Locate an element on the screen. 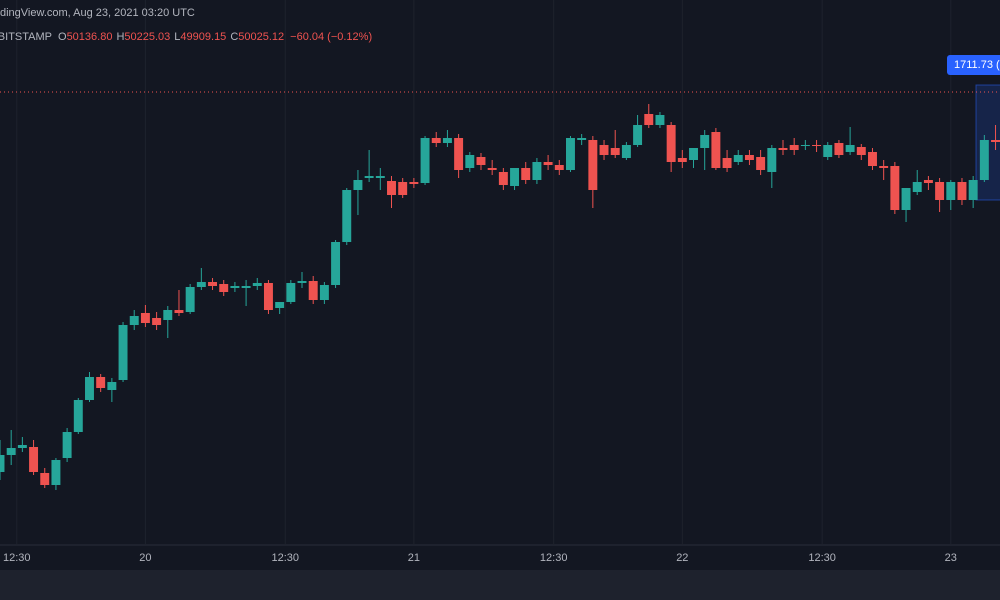  price-tag-bg is located at coordinates (973, 65).